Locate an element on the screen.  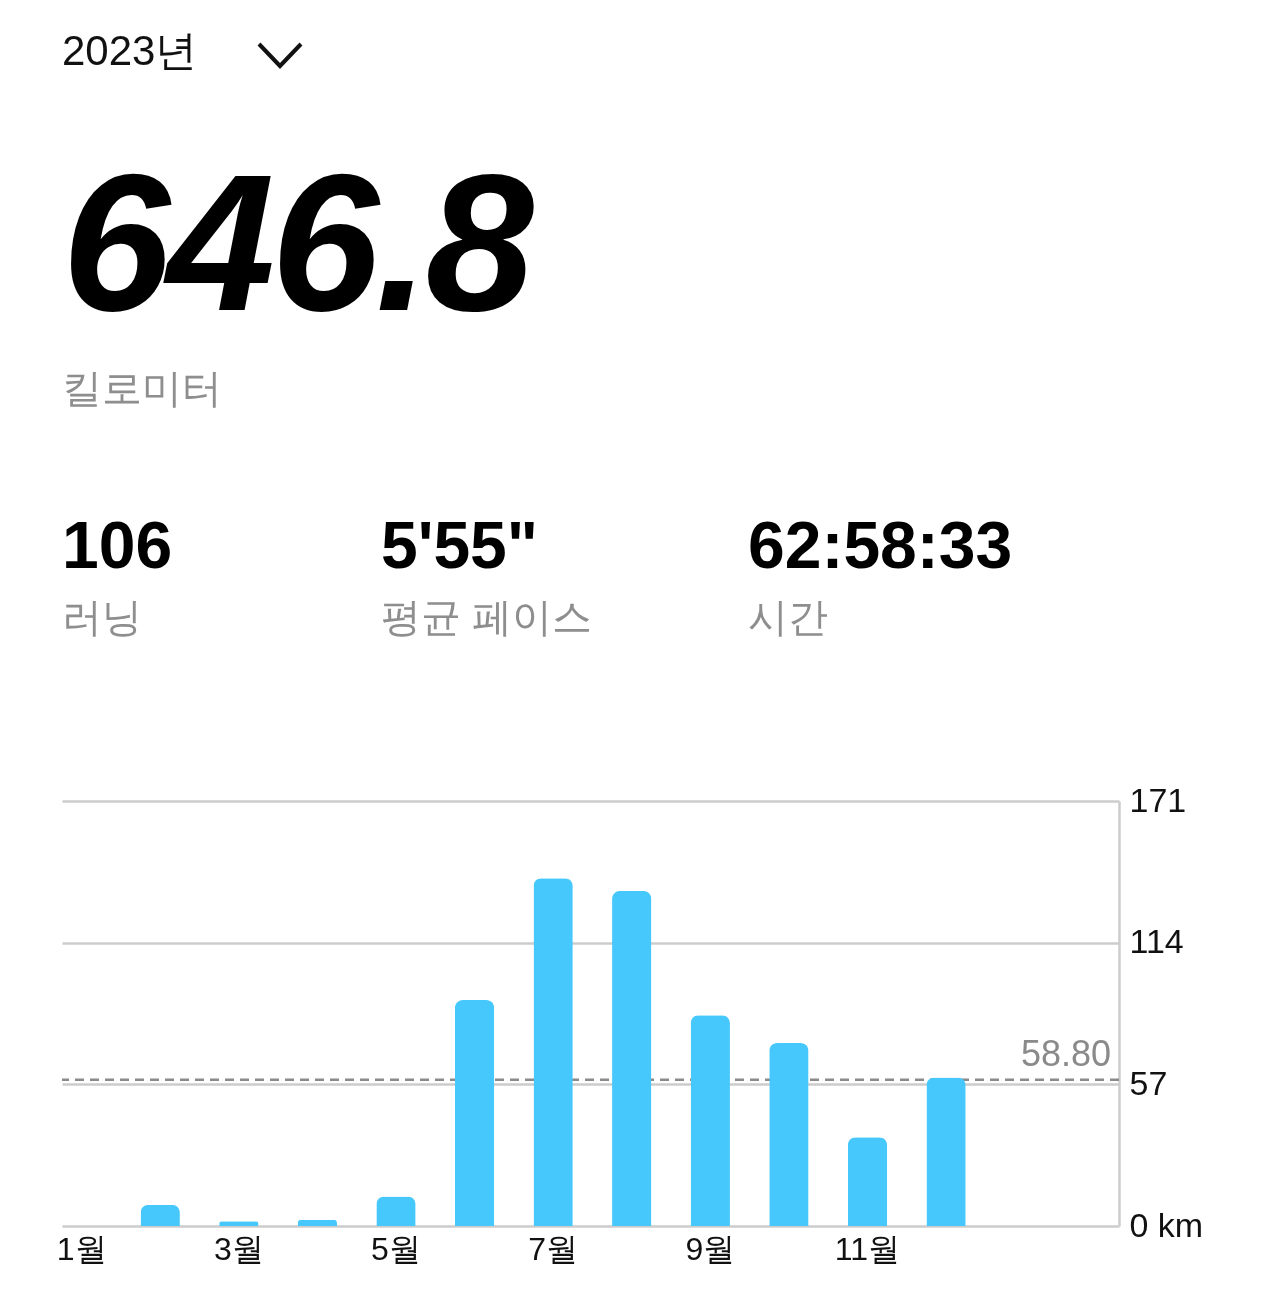
text: 106 is located at coordinates (117, 545).